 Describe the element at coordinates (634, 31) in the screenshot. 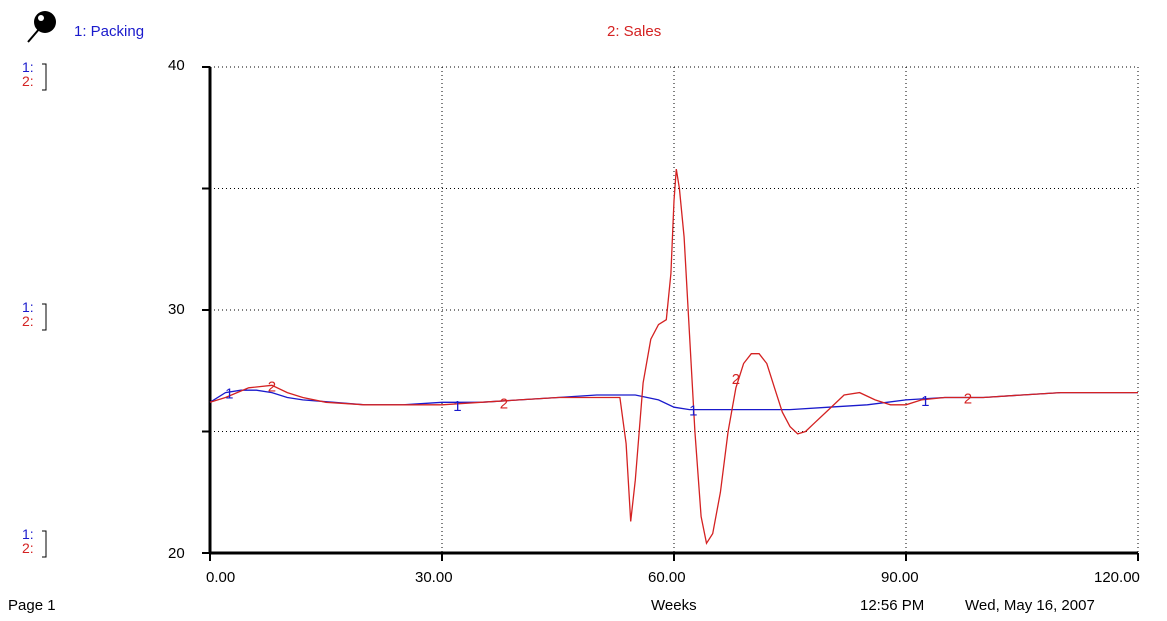

I see `legend-series-sales: 2: Sales` at that location.